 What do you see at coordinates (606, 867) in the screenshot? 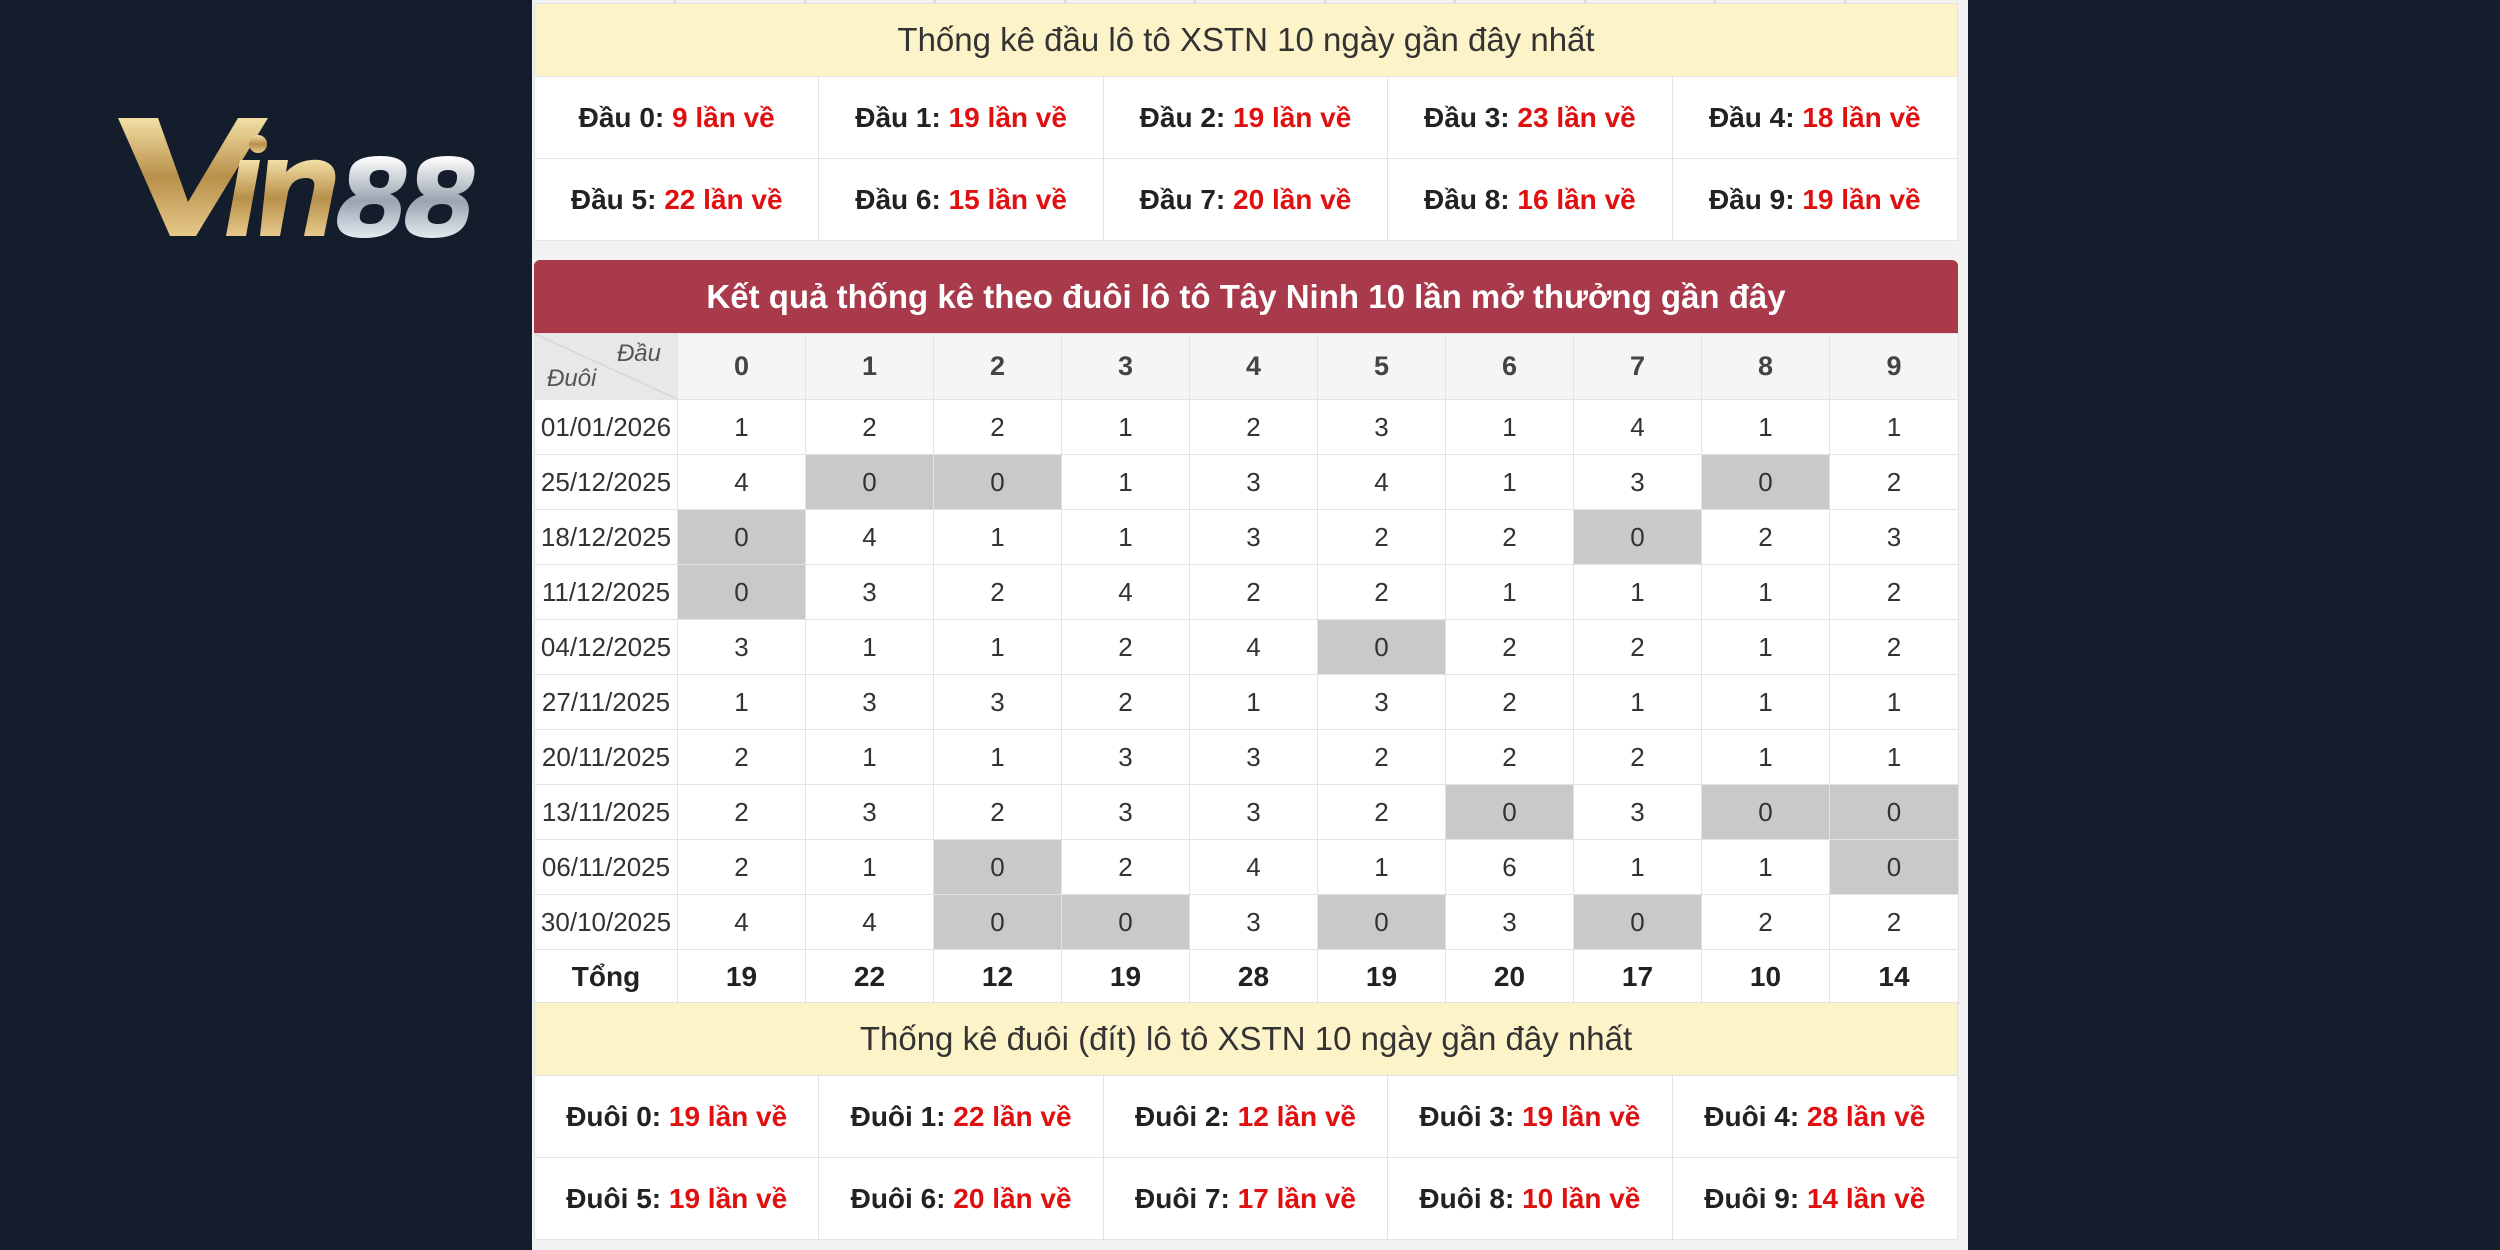
I see `draw-date-cell: 06/11/2025` at bounding box center [606, 867].